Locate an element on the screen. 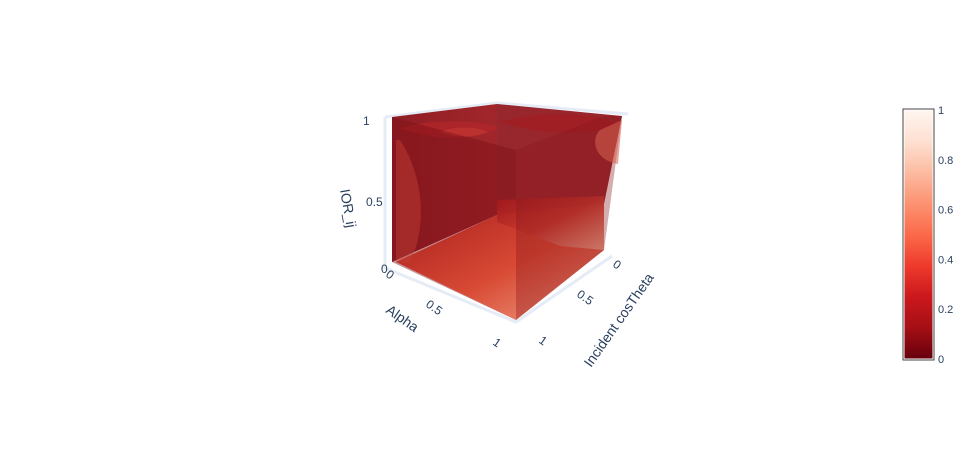  z-axis-title: IOR_ij is located at coordinates (348, 208).